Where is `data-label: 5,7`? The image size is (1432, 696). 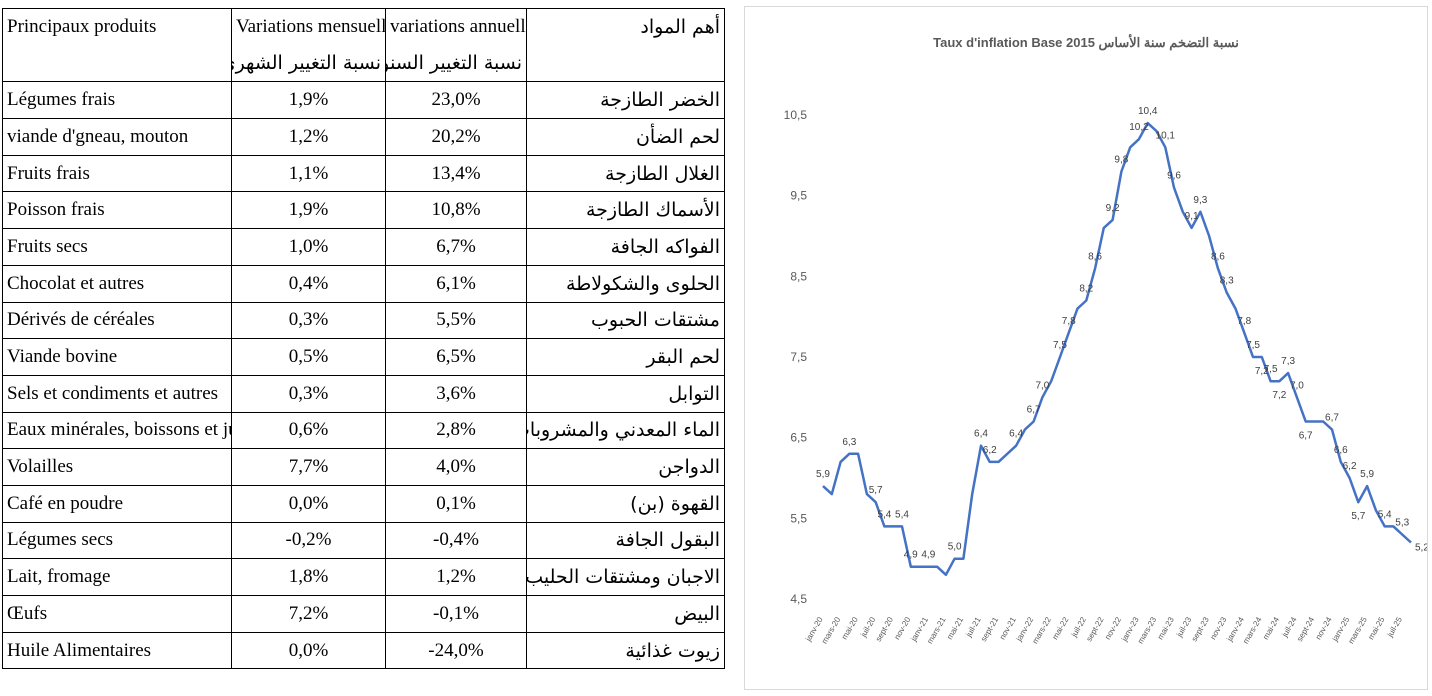 data-label: 5,7 is located at coordinates (1358, 516).